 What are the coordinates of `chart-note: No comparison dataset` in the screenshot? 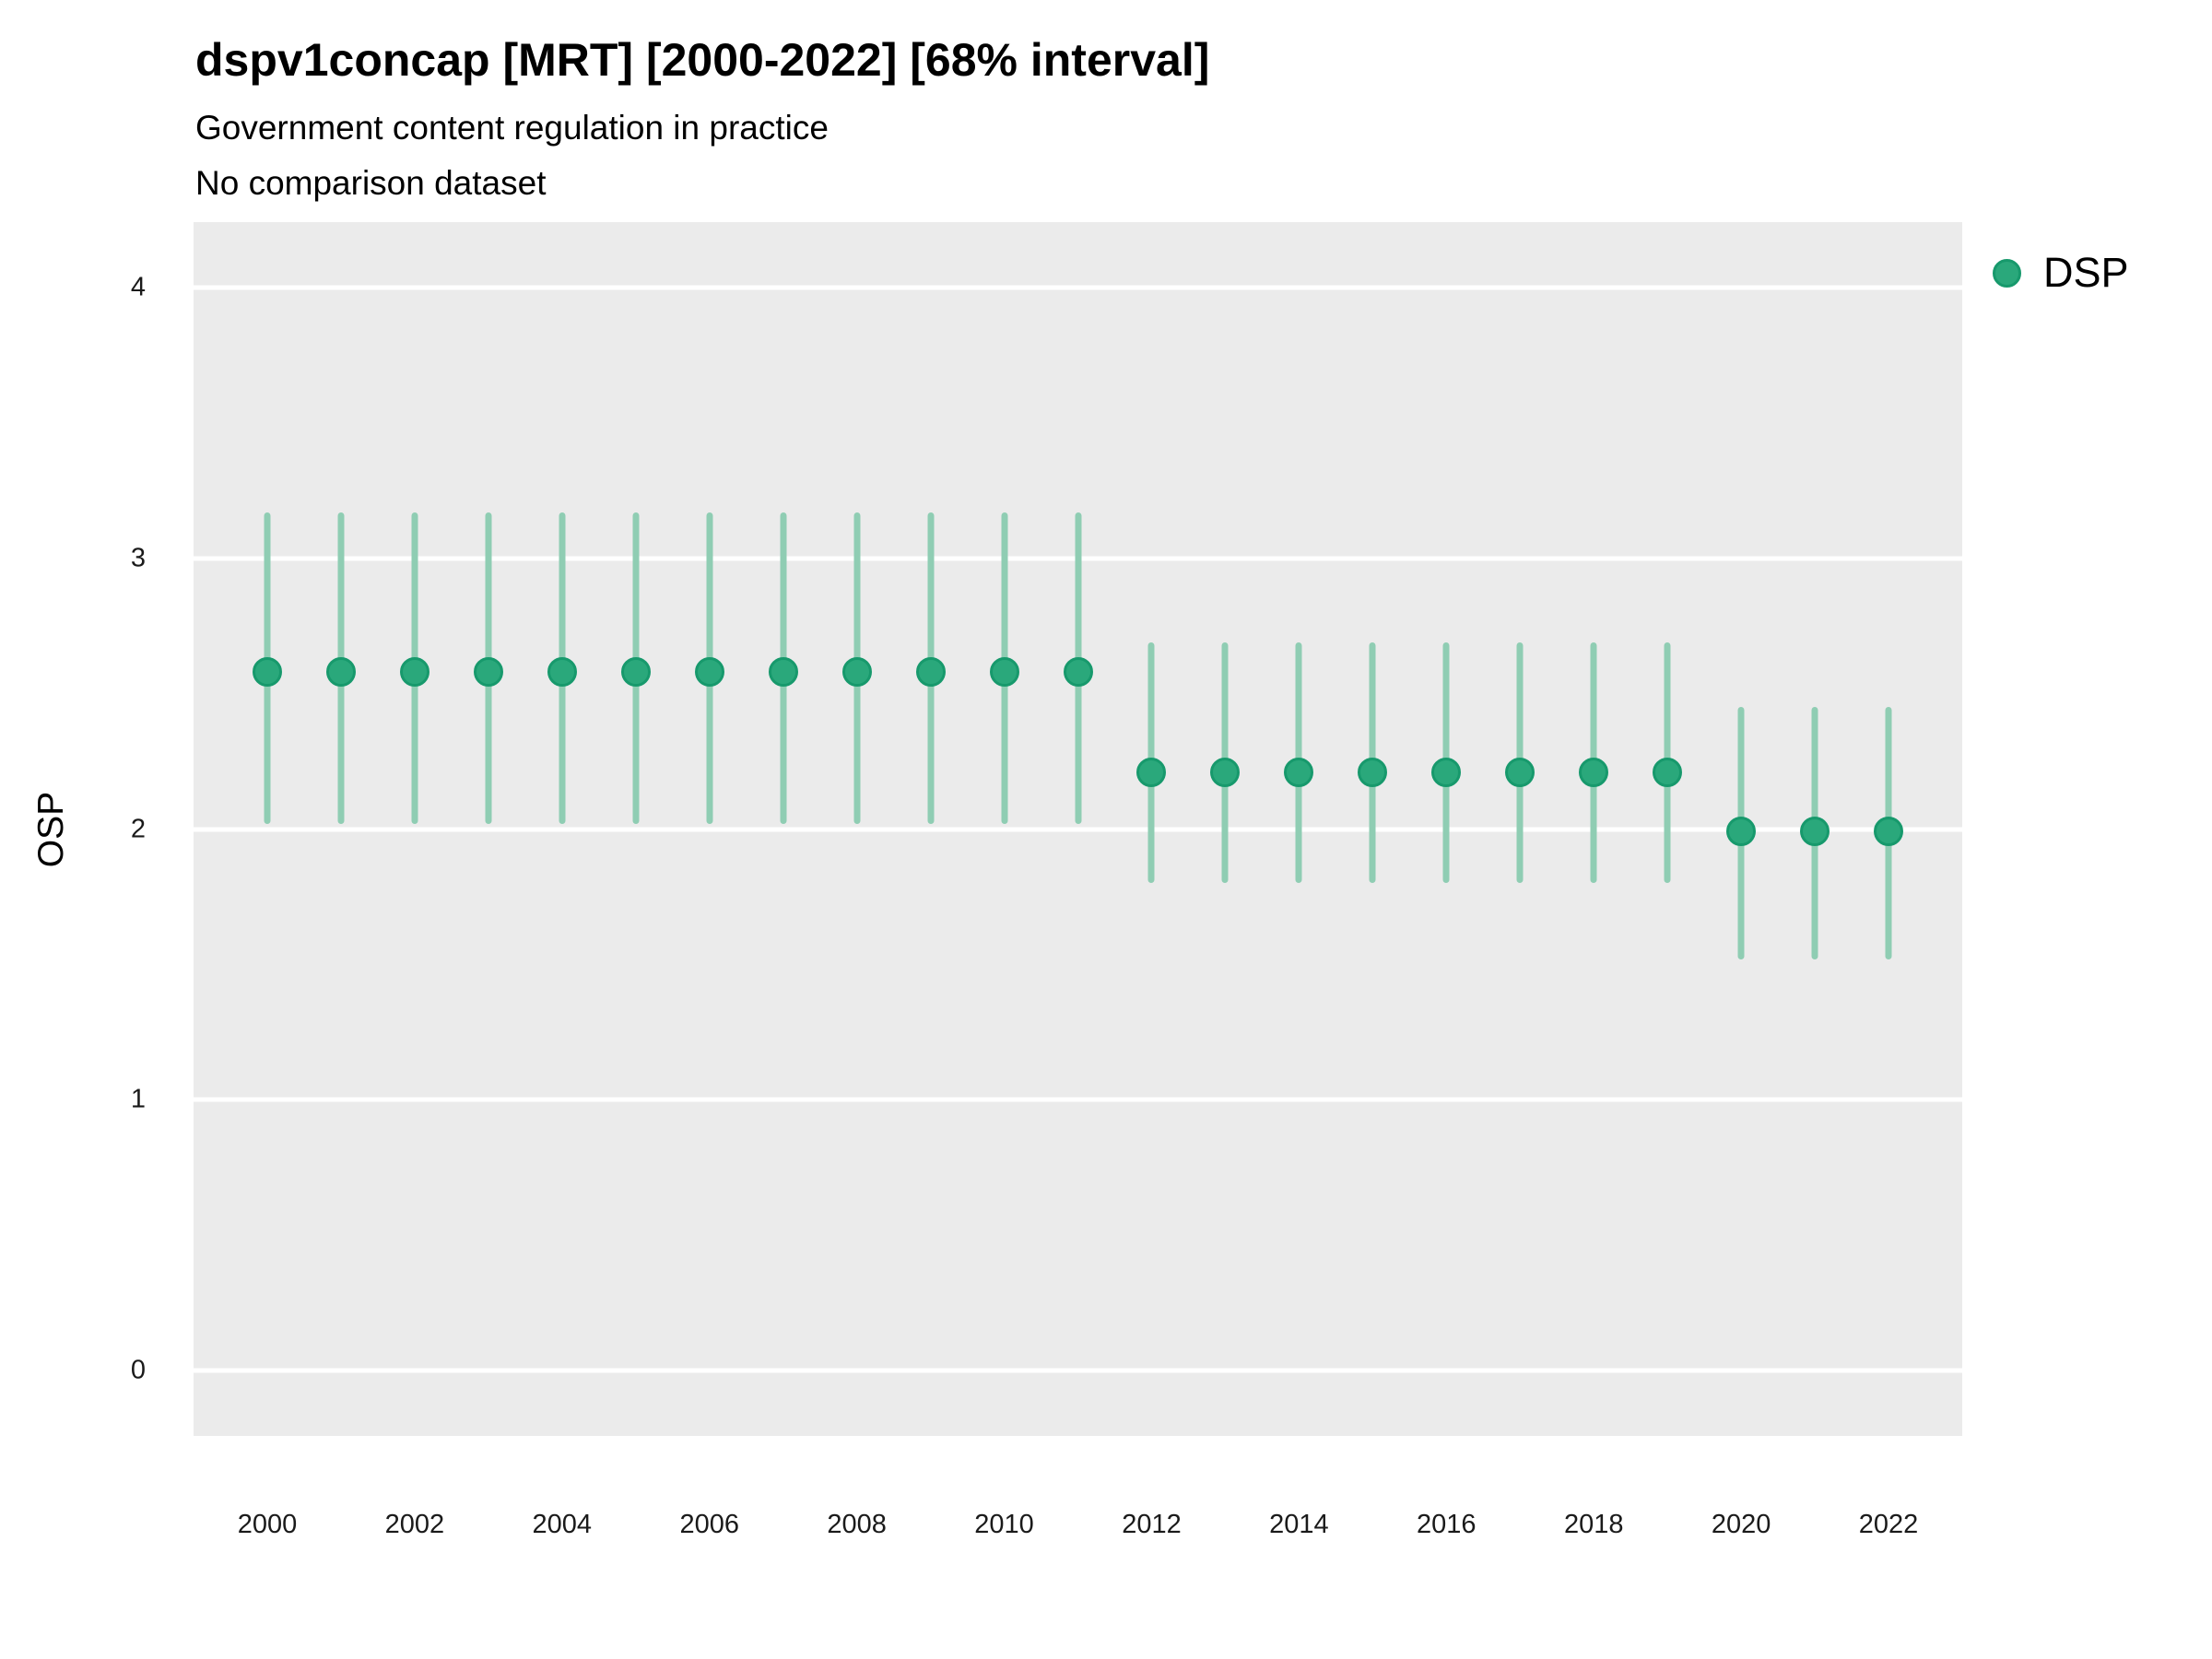 It's located at (371, 183).